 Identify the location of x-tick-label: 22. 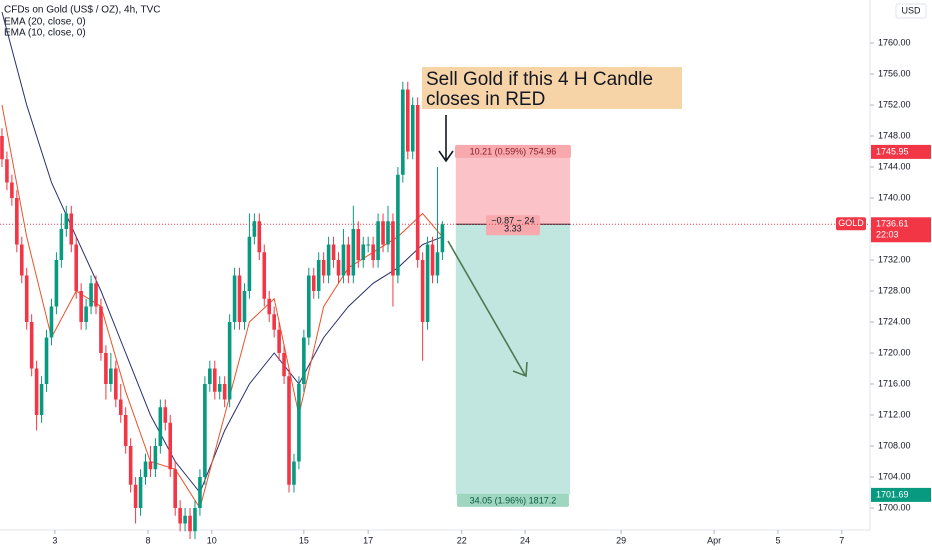
(462, 540).